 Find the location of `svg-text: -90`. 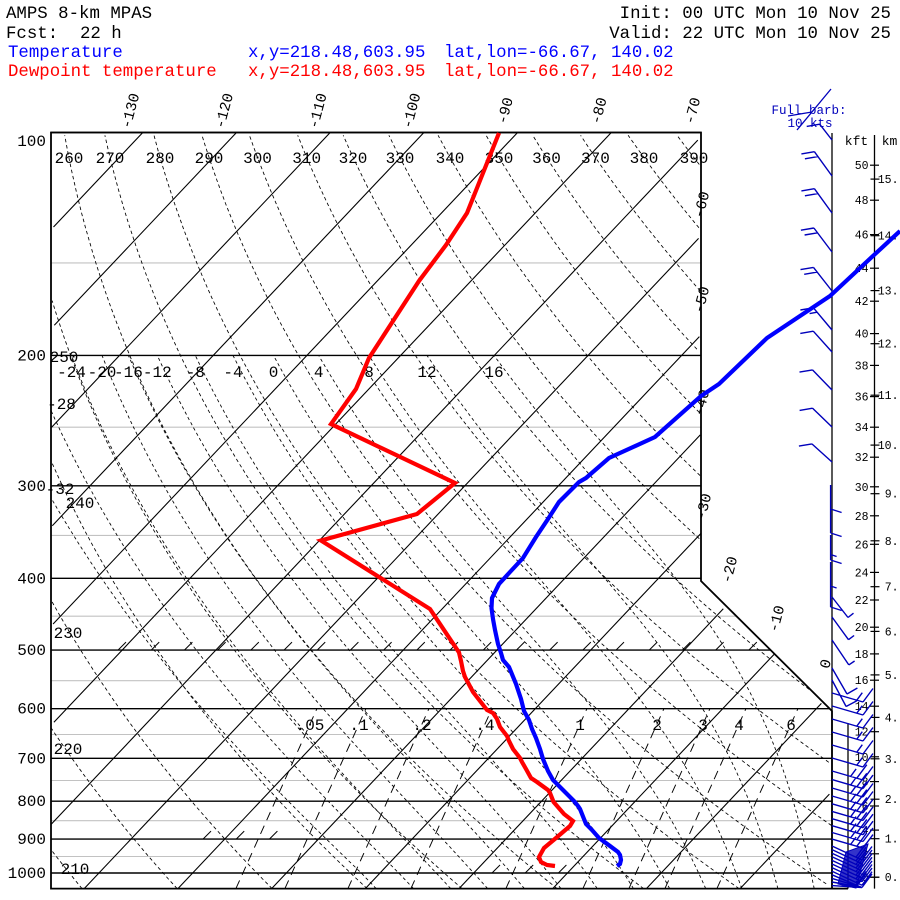

svg-text: -90 is located at coordinates (506, 111).